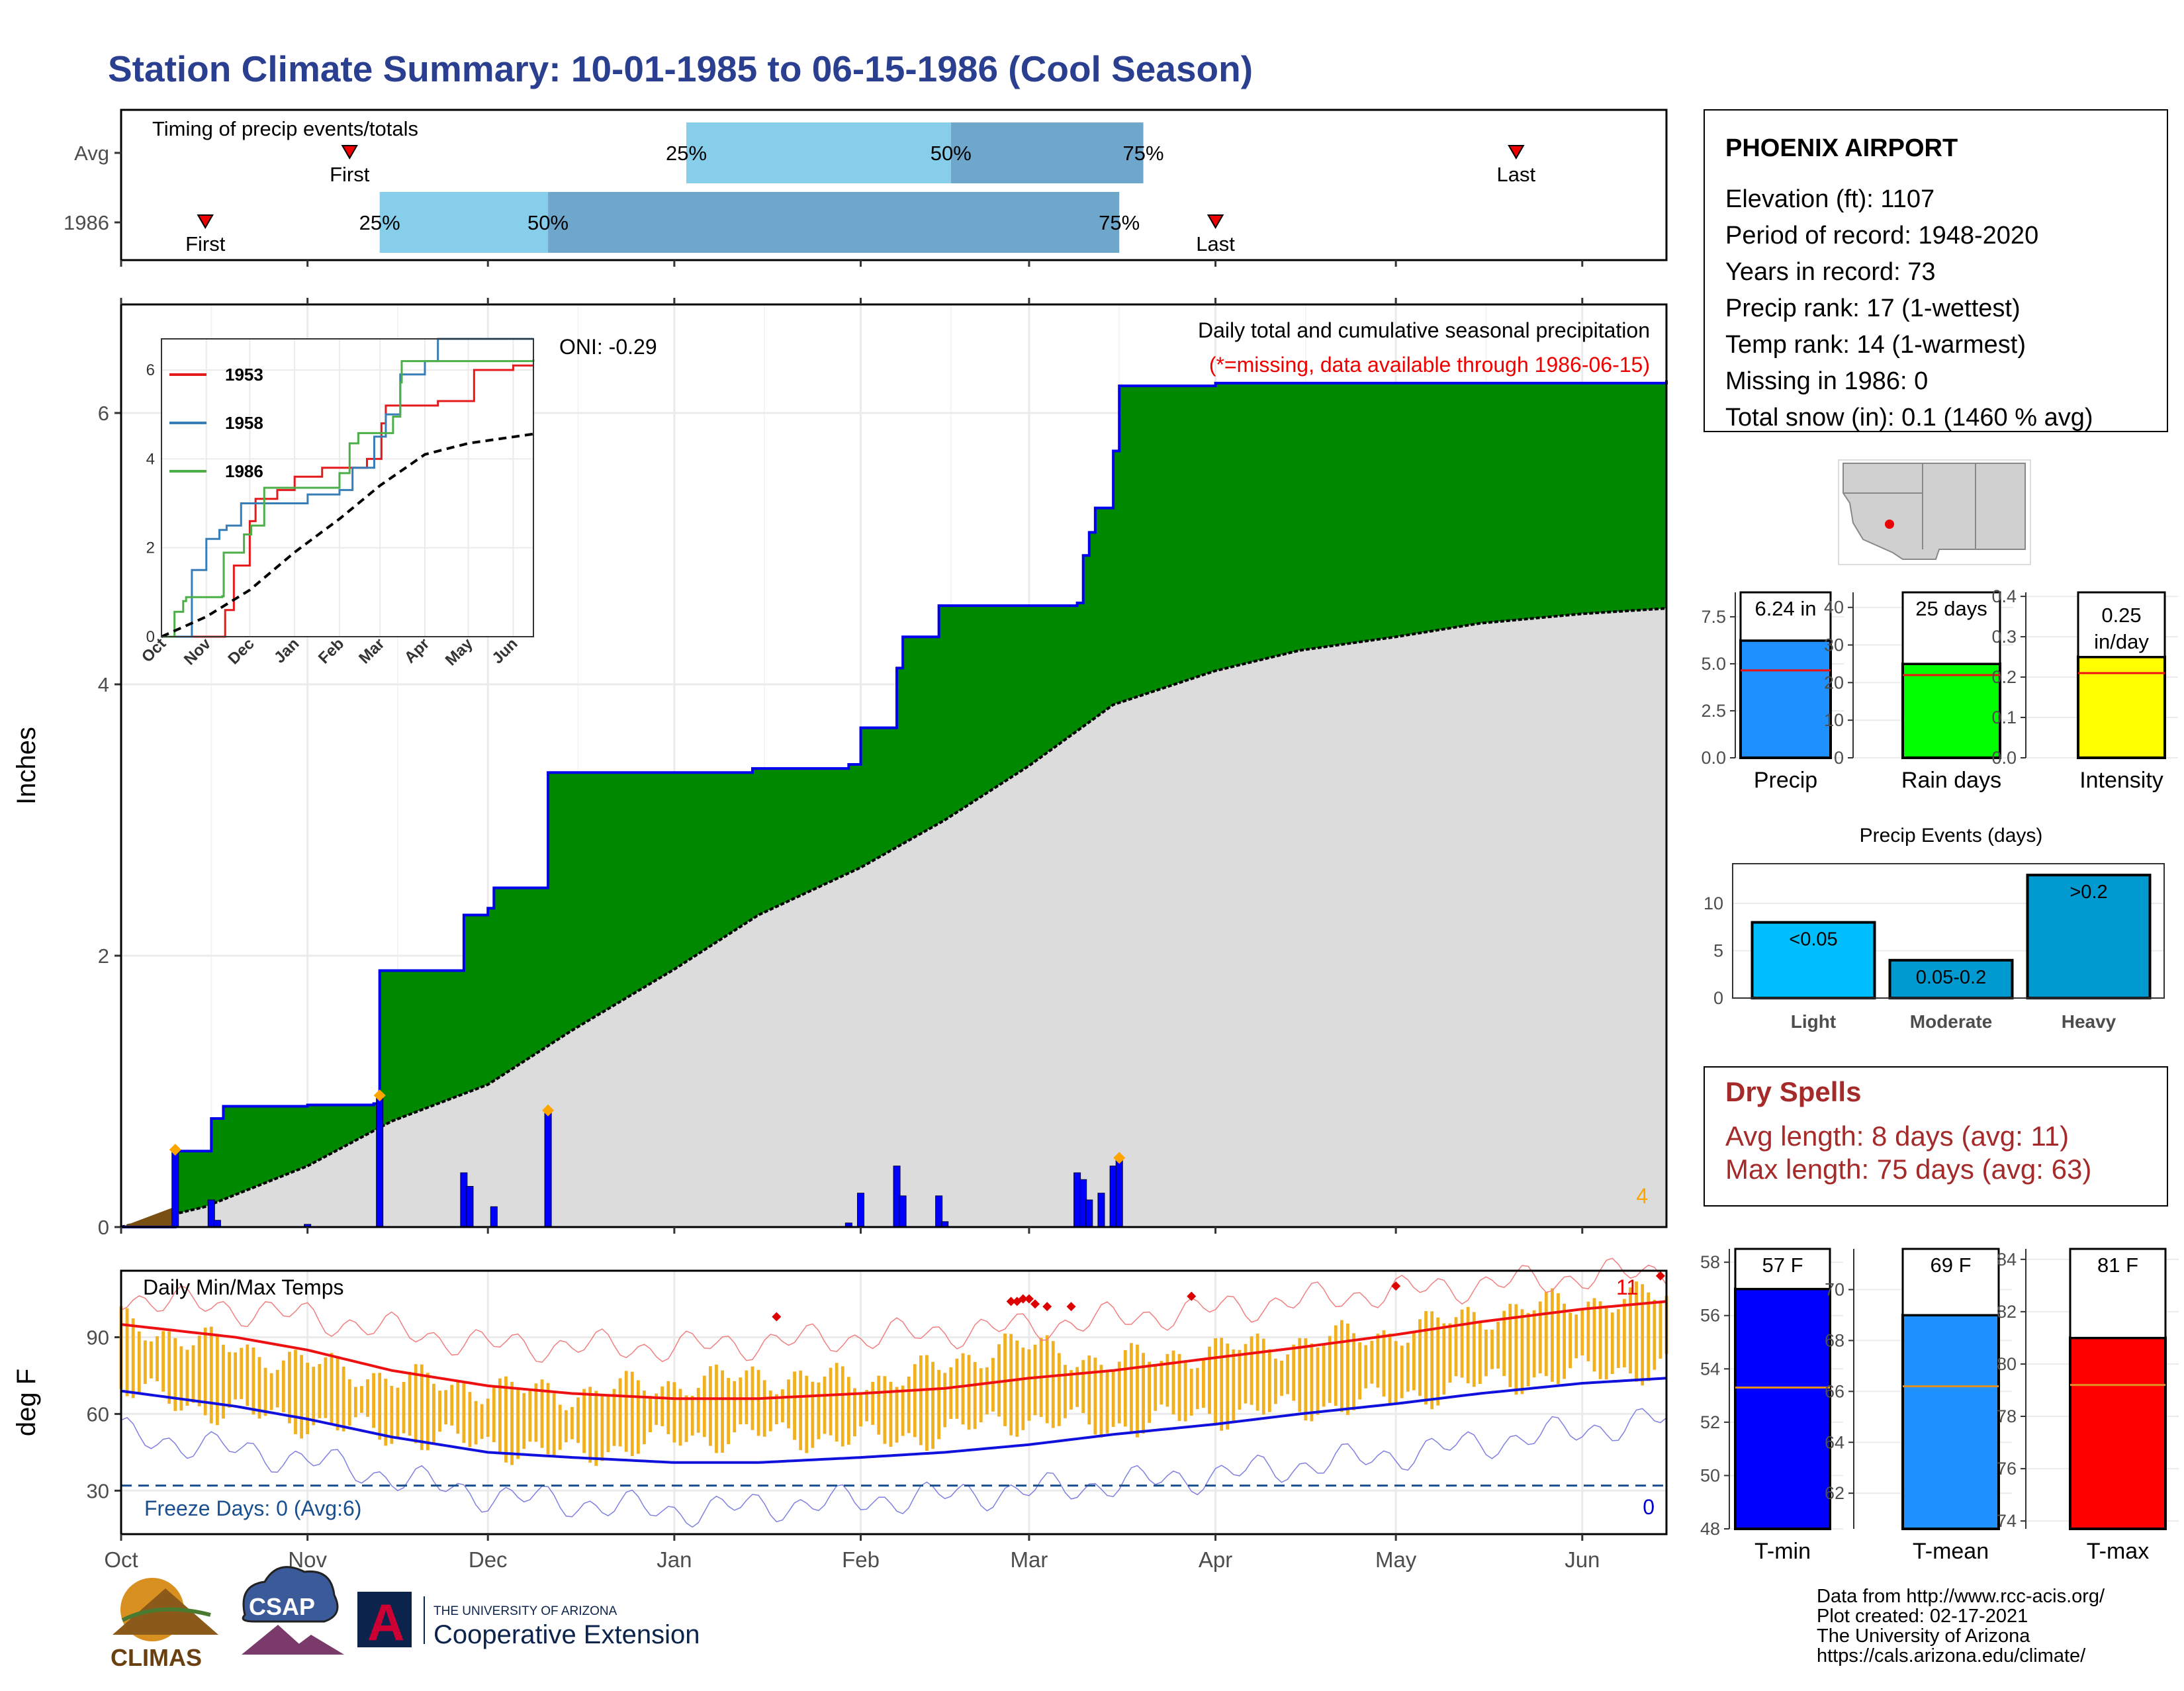  What do you see at coordinates (1834, 1391) in the screenshot?
I see `temp-mean-tick-label: 66` at bounding box center [1834, 1391].